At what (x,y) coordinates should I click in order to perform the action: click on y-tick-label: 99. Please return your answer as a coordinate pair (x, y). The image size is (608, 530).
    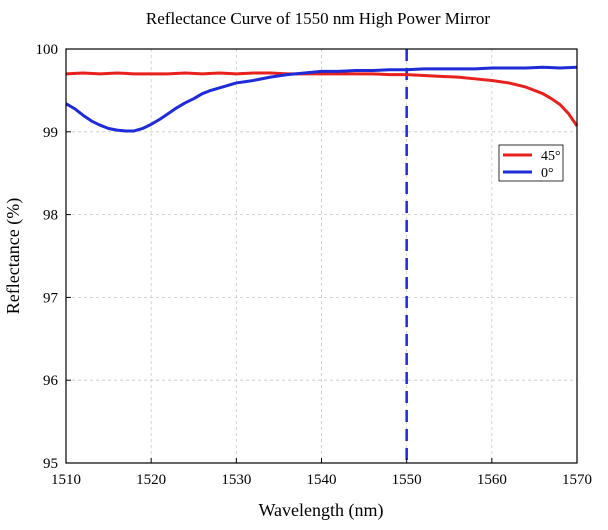
    Looking at the image, I should click on (50, 133).